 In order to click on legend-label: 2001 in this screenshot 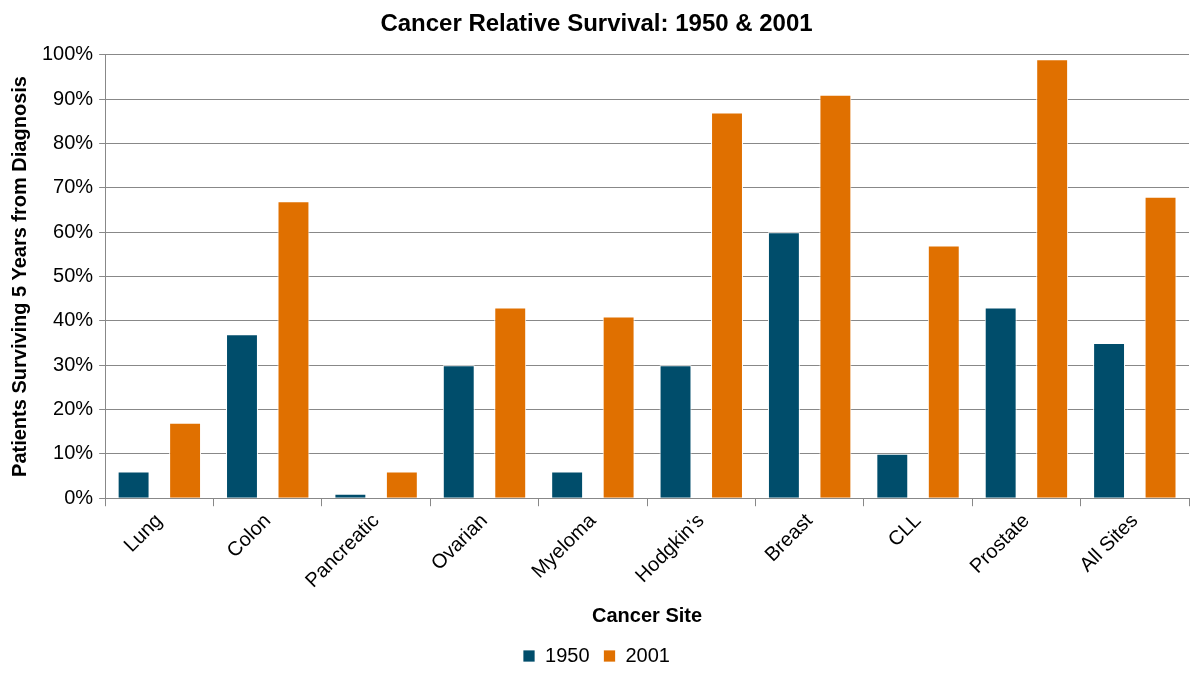, I will do `click(647, 654)`.